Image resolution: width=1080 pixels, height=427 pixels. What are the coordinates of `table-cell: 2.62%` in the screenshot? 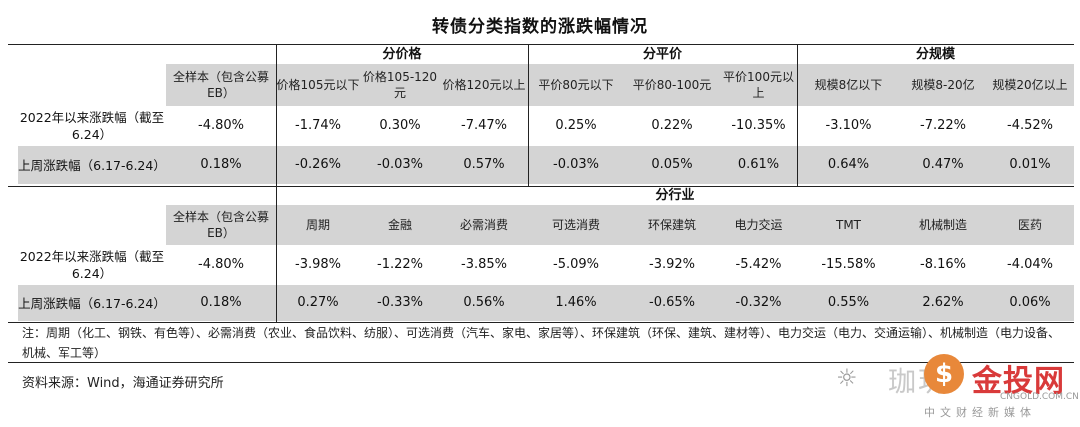 It's located at (943, 302).